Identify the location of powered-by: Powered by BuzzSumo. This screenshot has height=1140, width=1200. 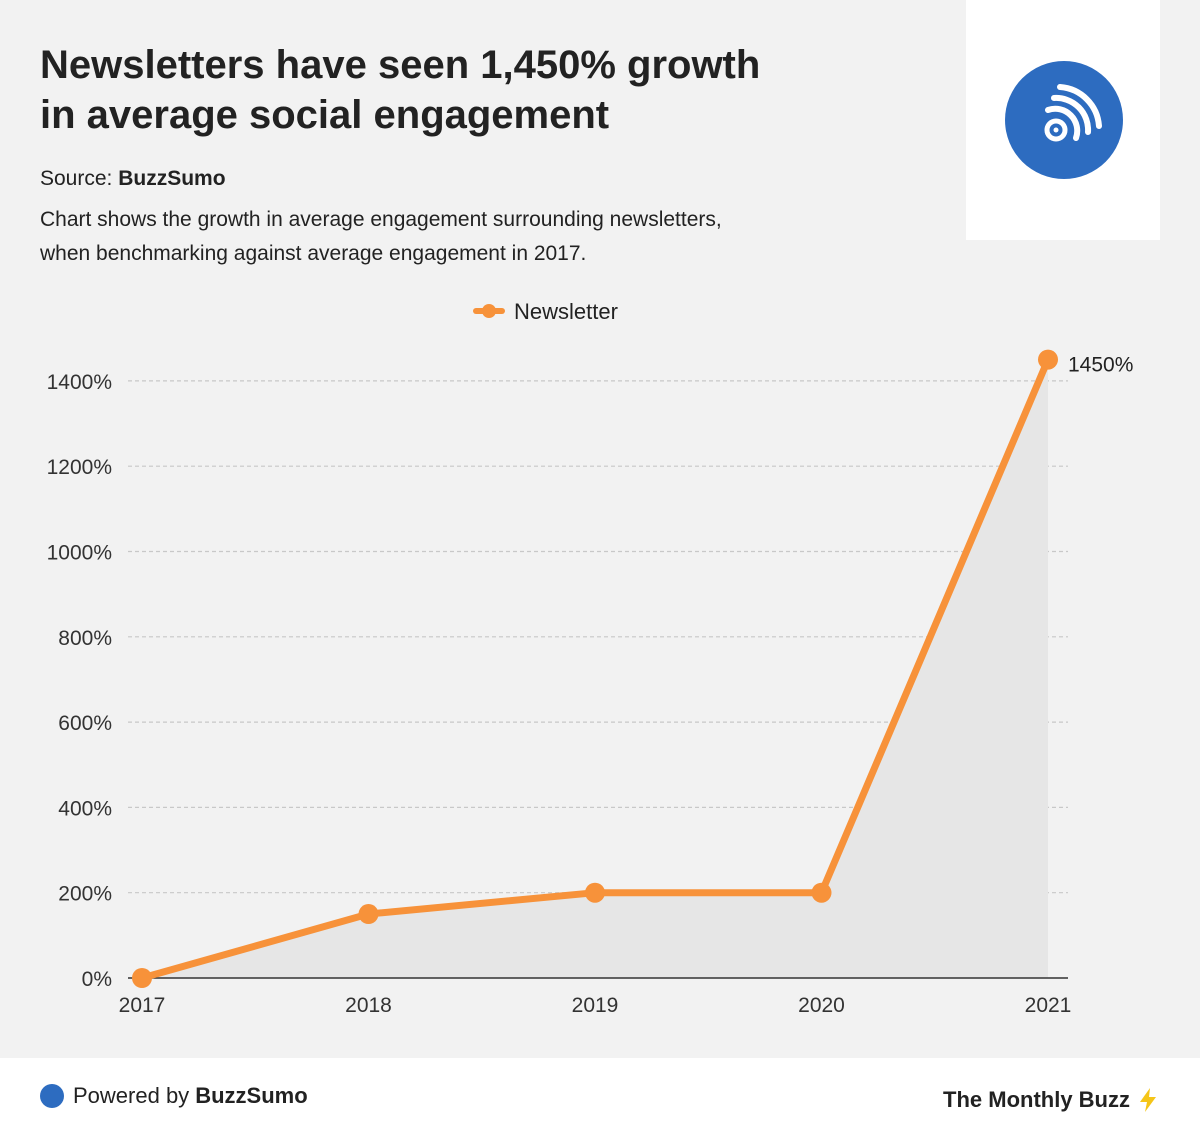
(174, 1096).